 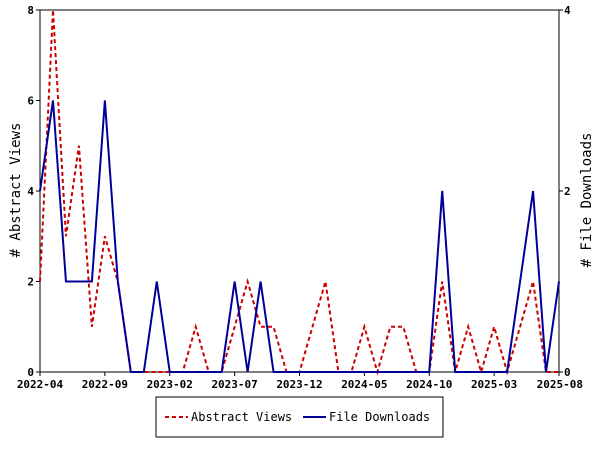 What do you see at coordinates (567, 10) in the screenshot?
I see `right-tick-label: 4` at bounding box center [567, 10].